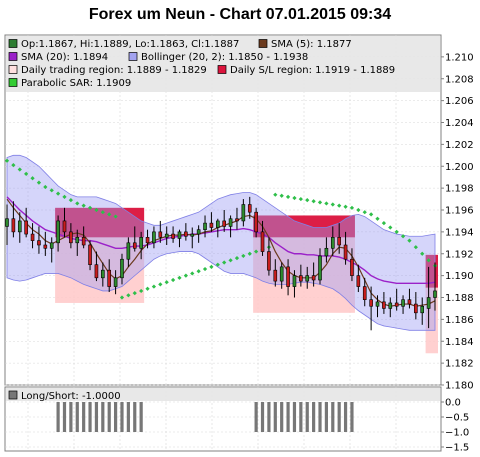 The width and height of the screenshot is (480, 457). I want to click on tick-label: 0.0, so click(453, 403).